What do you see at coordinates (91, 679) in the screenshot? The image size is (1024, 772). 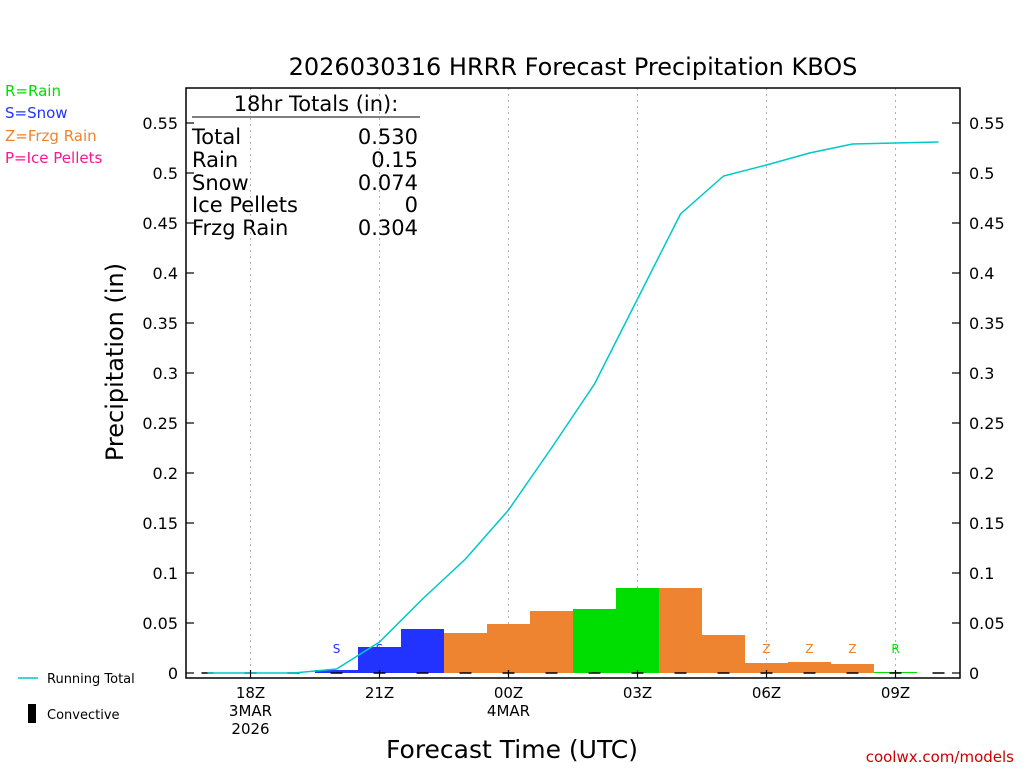 I see `running-total-label: Running Total` at bounding box center [91, 679].